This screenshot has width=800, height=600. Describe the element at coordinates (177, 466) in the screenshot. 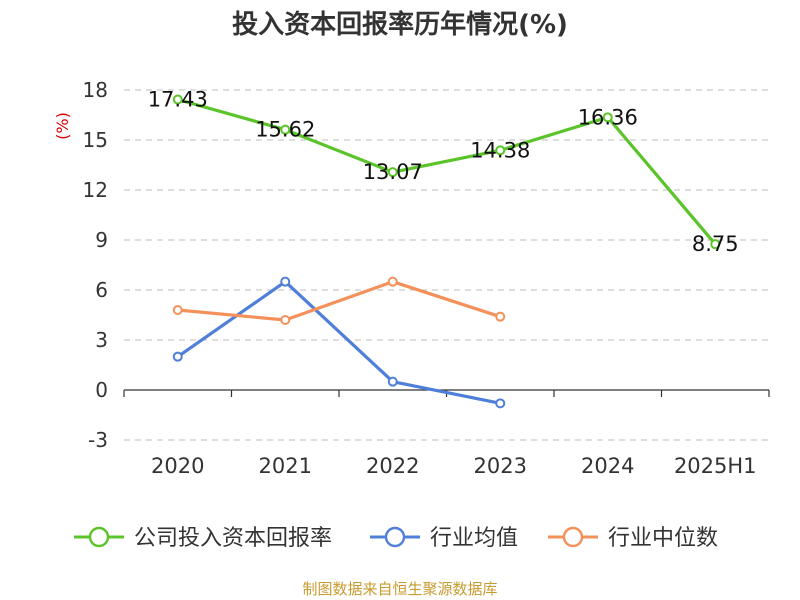

I see `x-tick-label: 2020` at that location.